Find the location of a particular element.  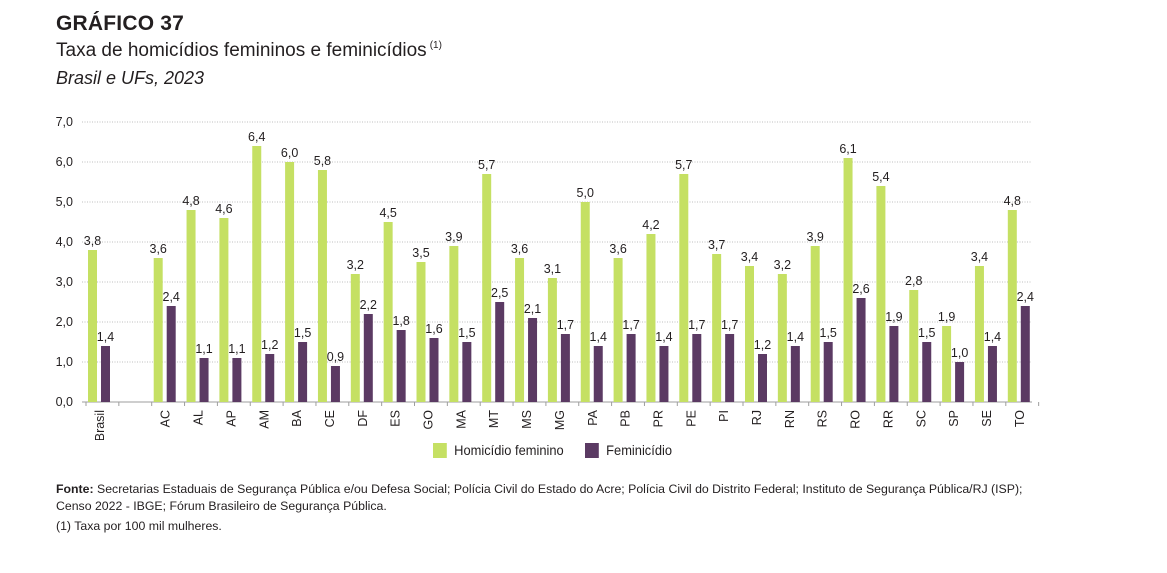

data-label: 1,8 is located at coordinates (400, 321).